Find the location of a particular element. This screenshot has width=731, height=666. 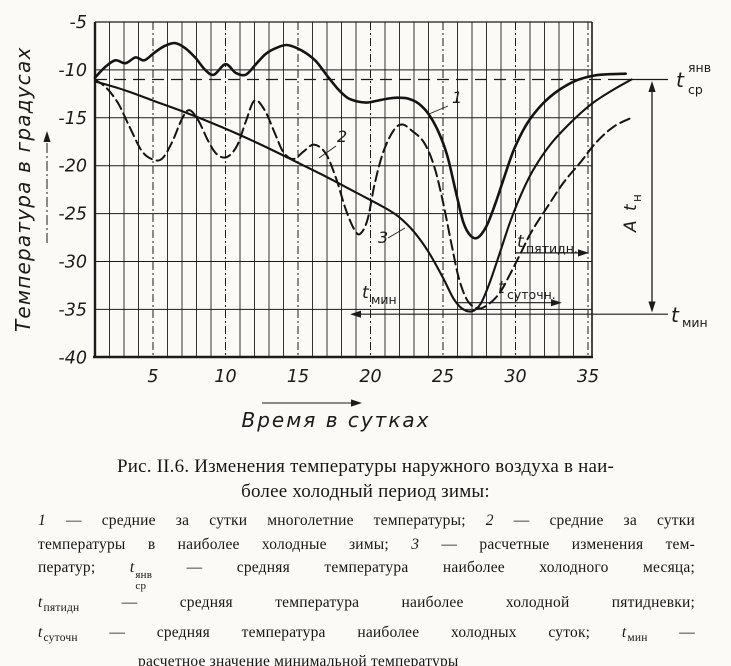

svg-text: Температура в градусах is located at coordinates (23, 190).